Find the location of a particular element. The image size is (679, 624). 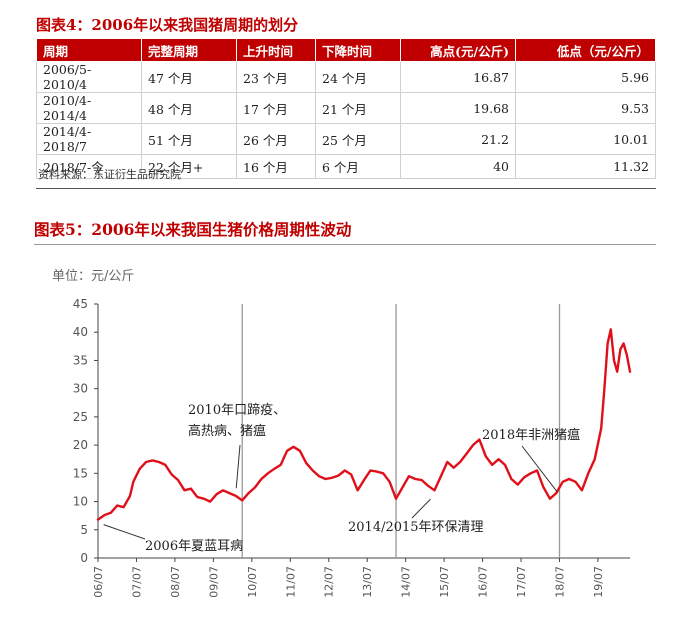

cell-fall-time: 6 个月 is located at coordinates (358, 166).